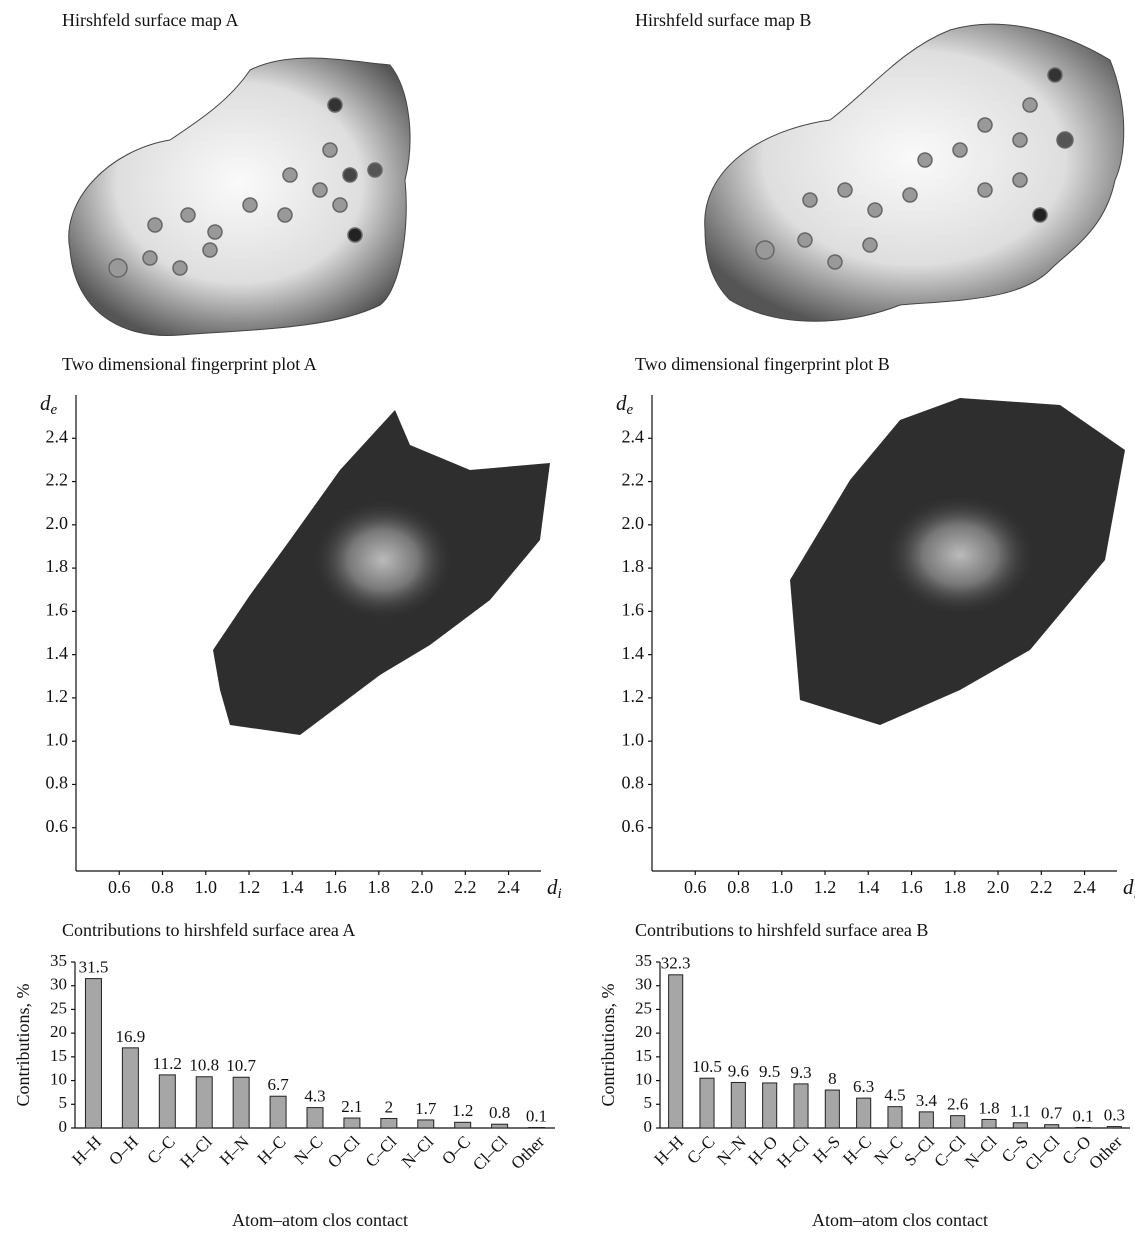 This screenshot has width=1135, height=1234. What do you see at coordinates (643, 960) in the screenshot?
I see `y-tick-label: 35` at bounding box center [643, 960].